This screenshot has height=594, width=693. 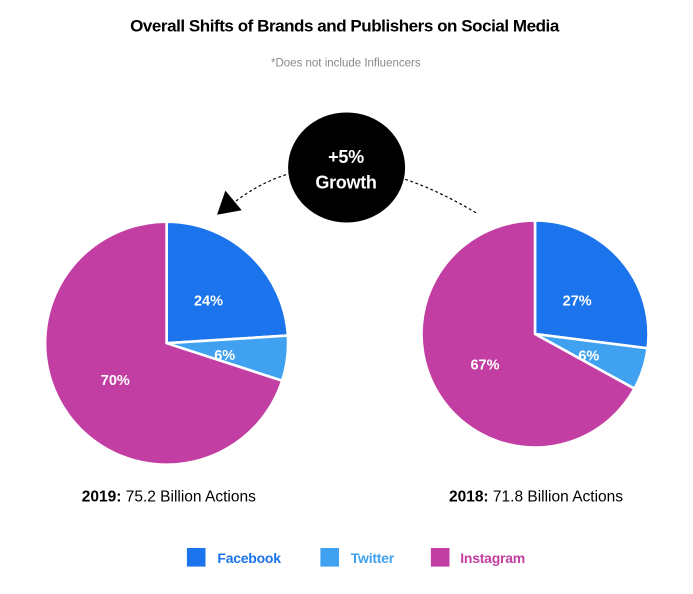 What do you see at coordinates (492, 558) in the screenshot?
I see `svg-text: Instagram` at bounding box center [492, 558].